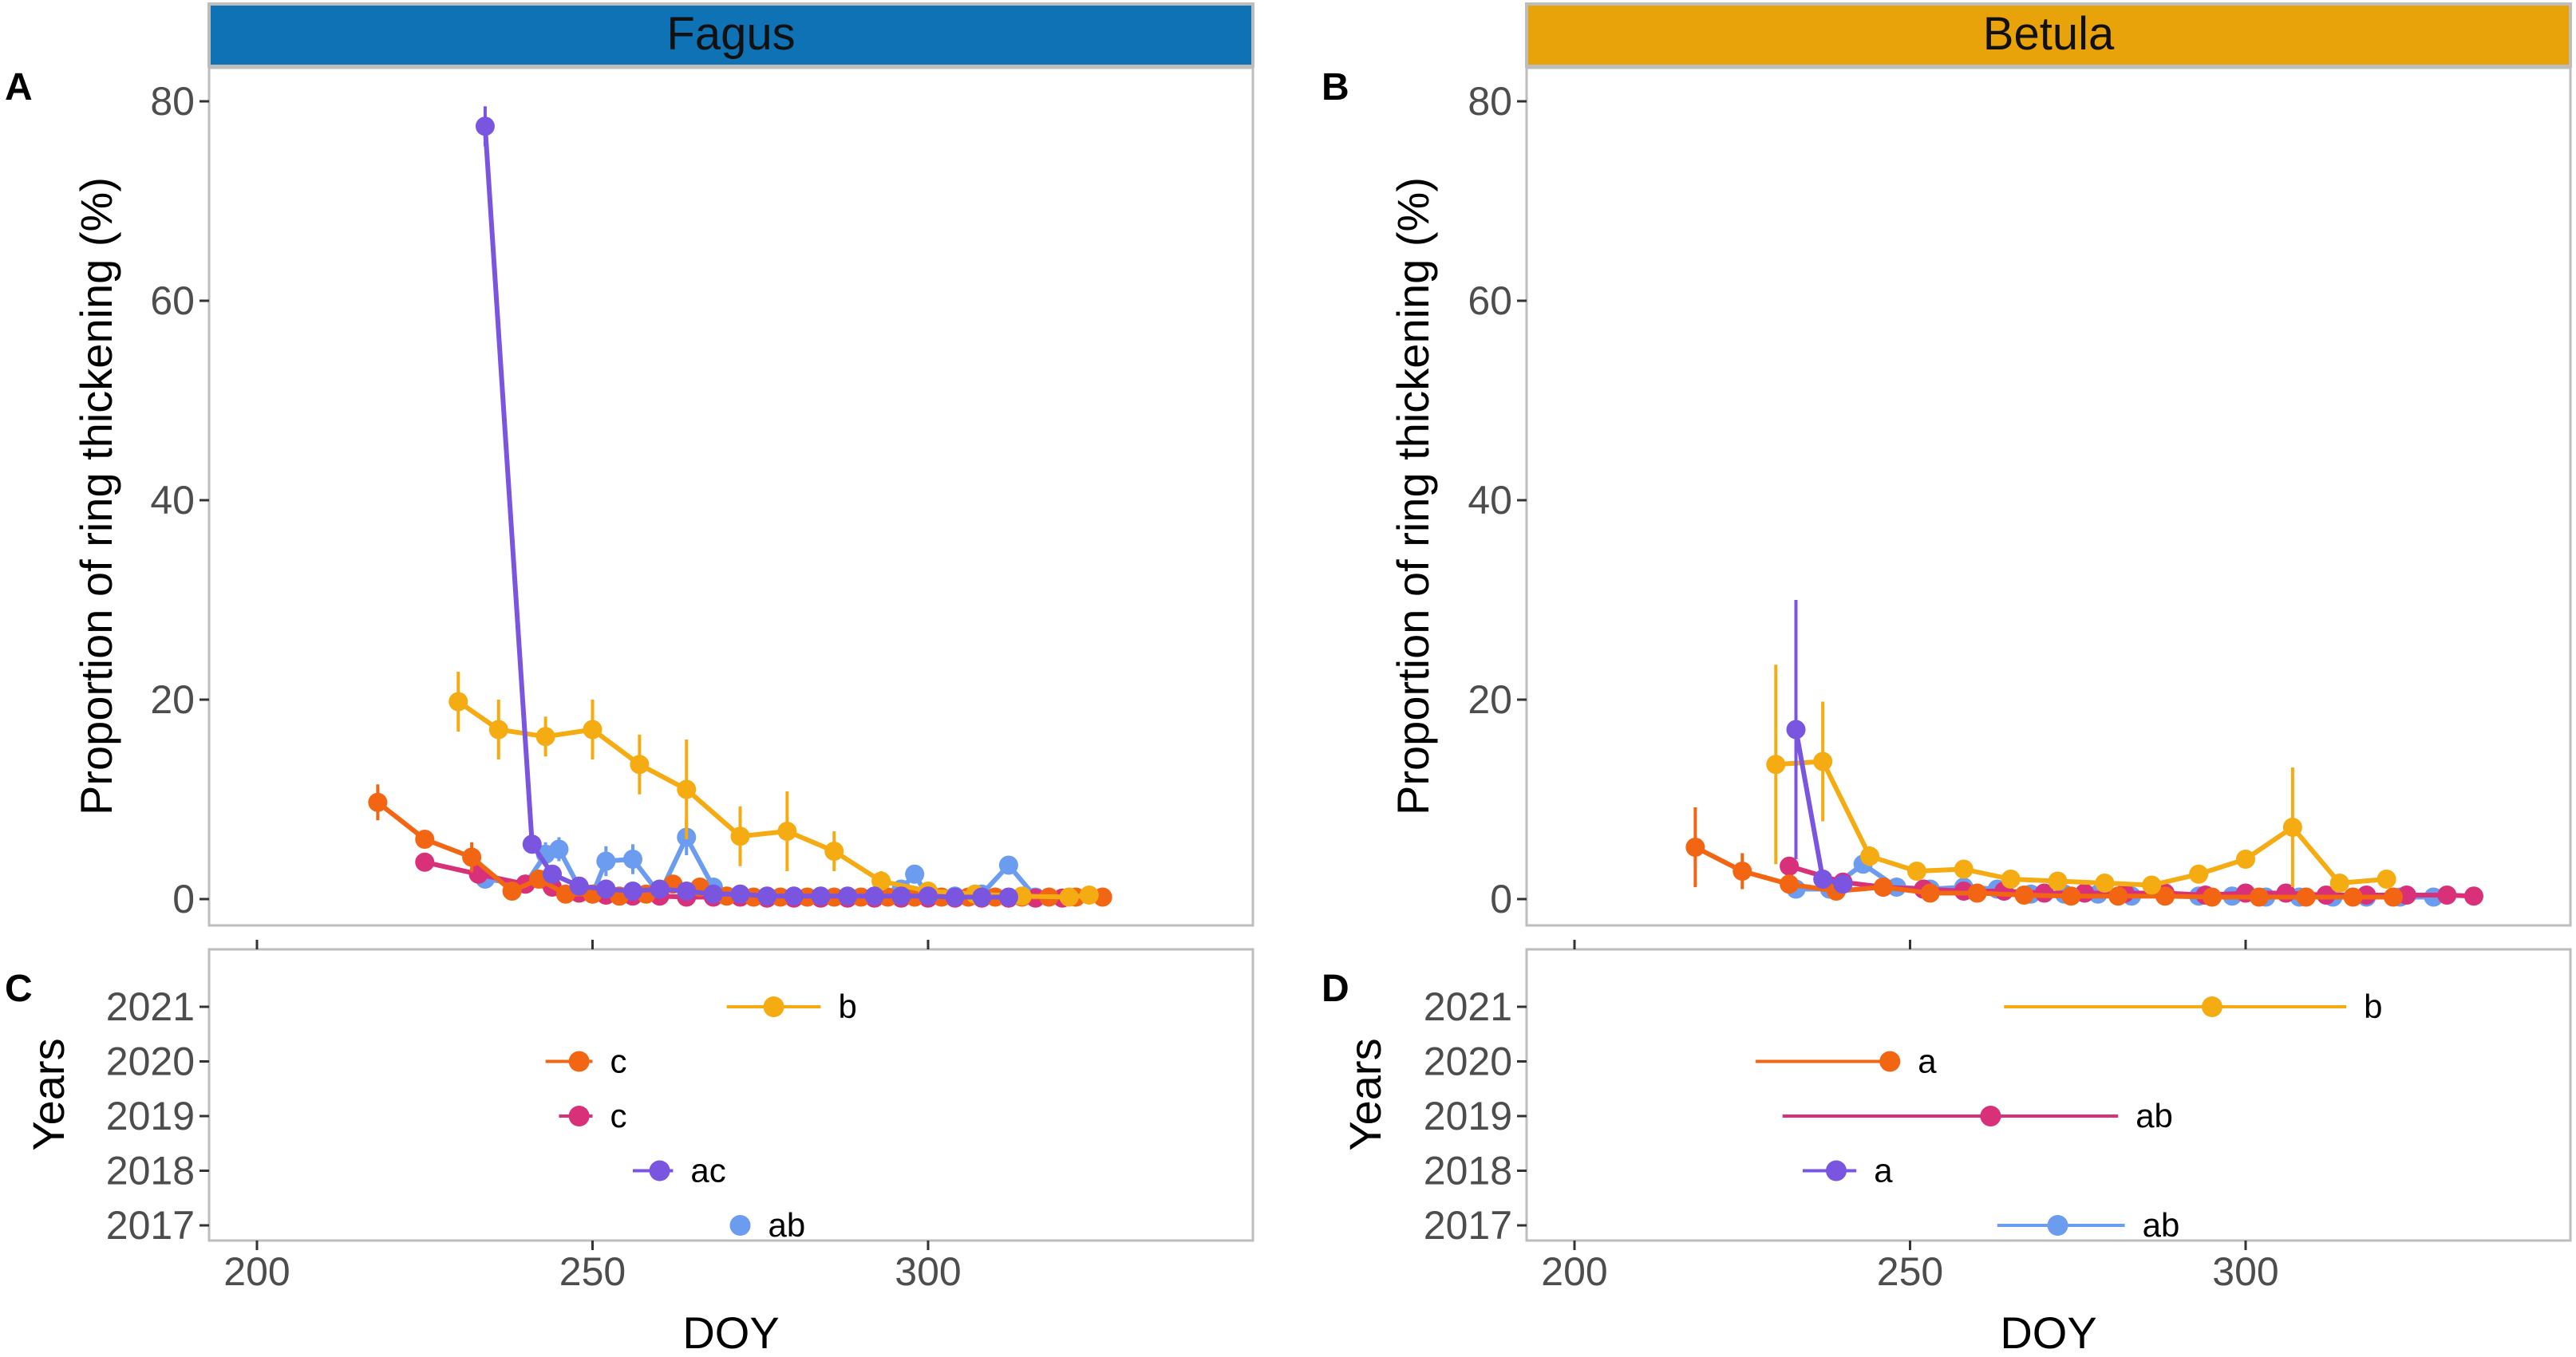 This screenshot has width=2576, height=1357. I want to click on significance-letter-2019: ab, so click(2154, 1115).